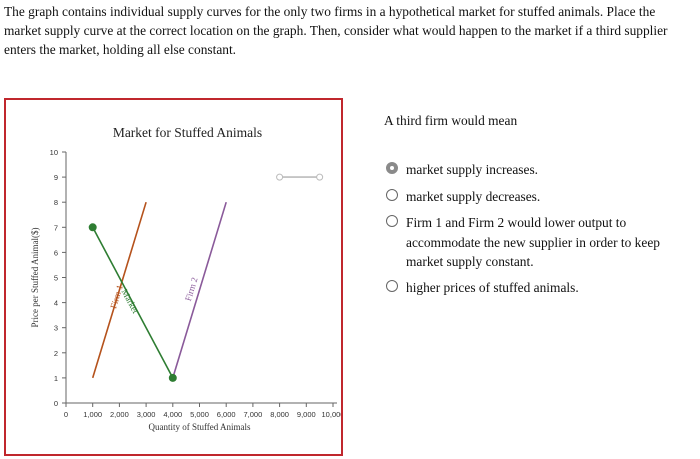 This screenshot has width=700, height=459. Describe the element at coordinates (119, 290) in the screenshot. I see `firm-1-line` at that location.